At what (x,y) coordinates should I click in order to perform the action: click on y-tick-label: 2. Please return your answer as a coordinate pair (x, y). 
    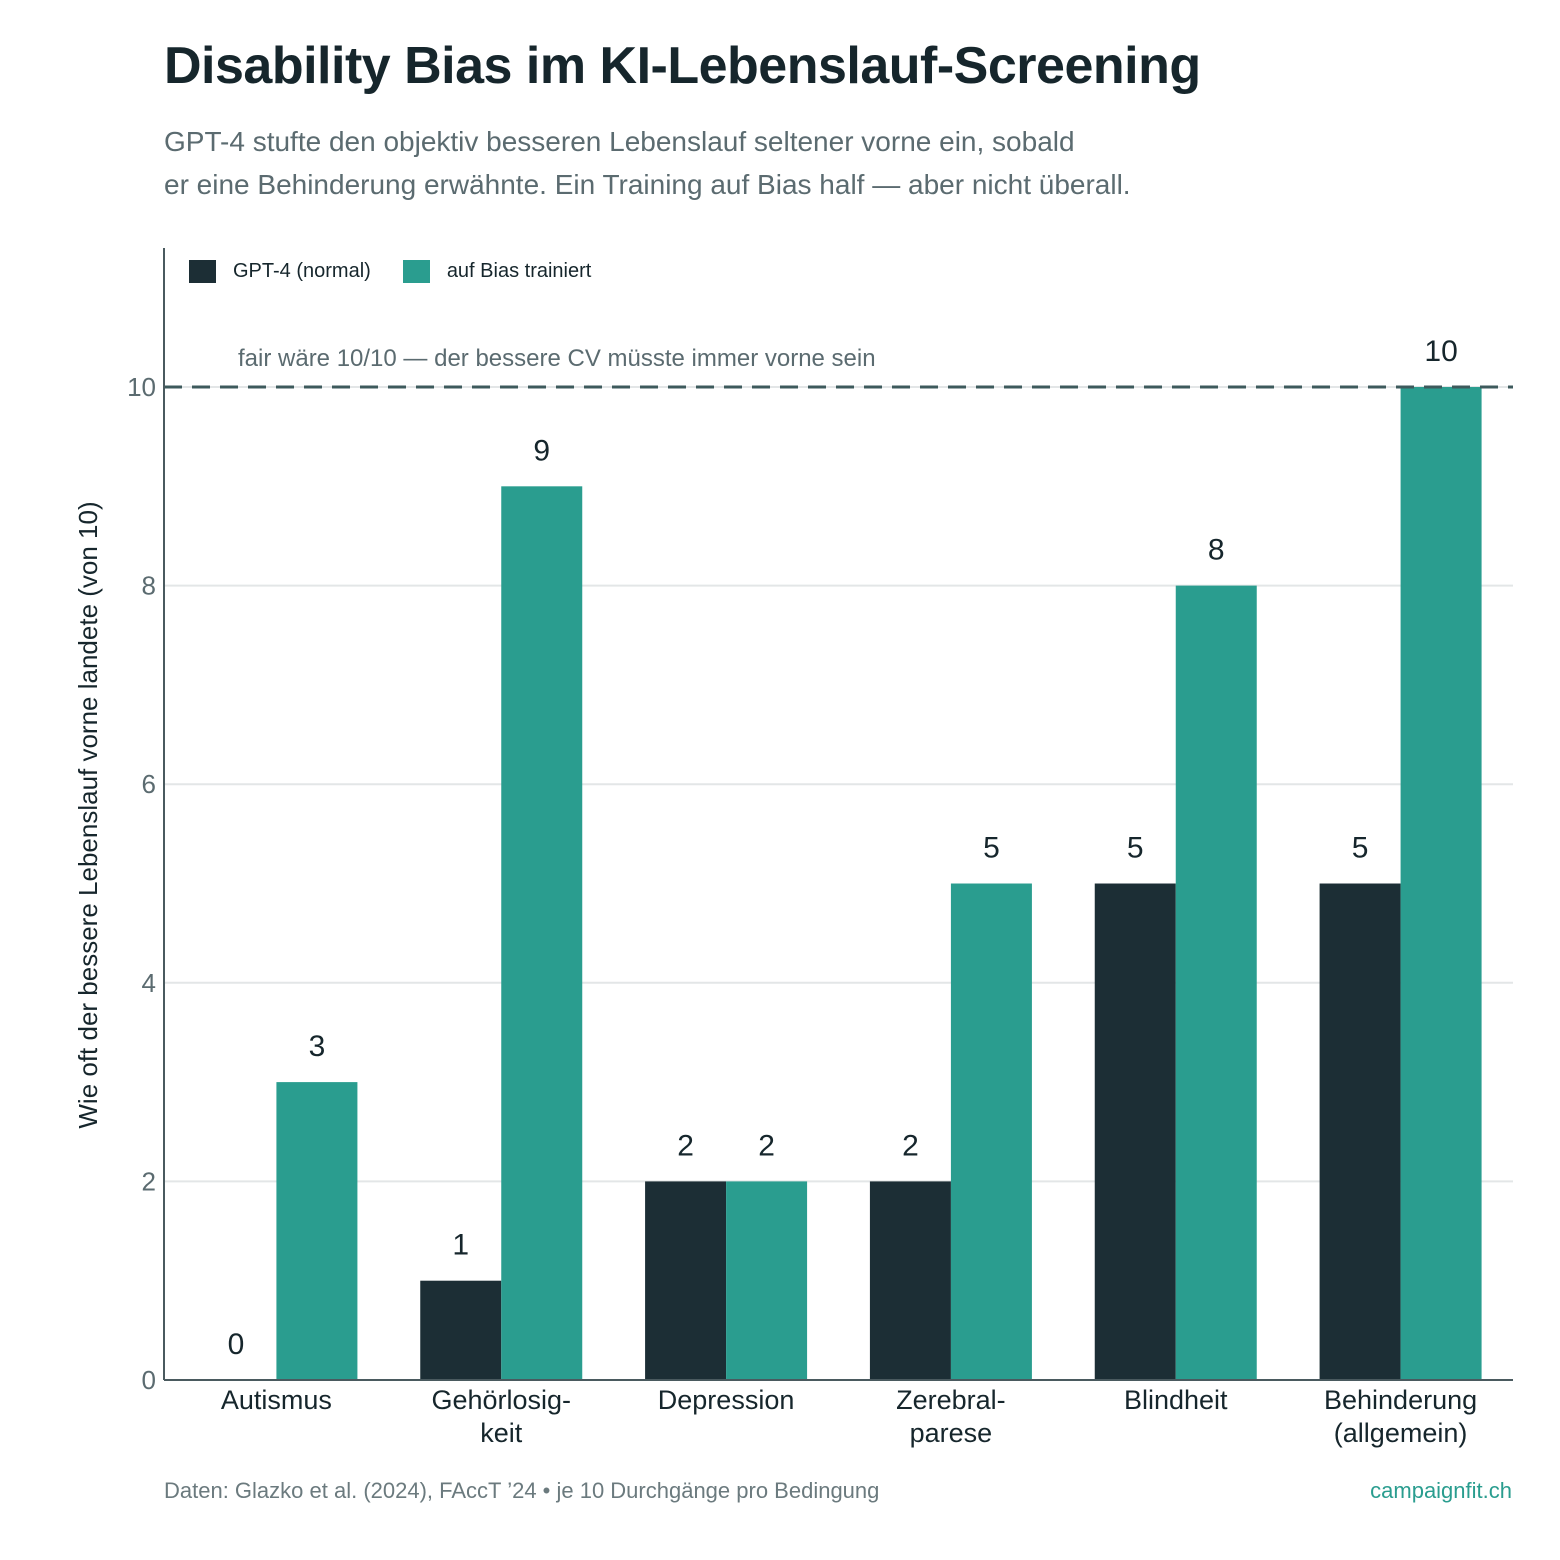
    Looking at the image, I should click on (149, 1181).